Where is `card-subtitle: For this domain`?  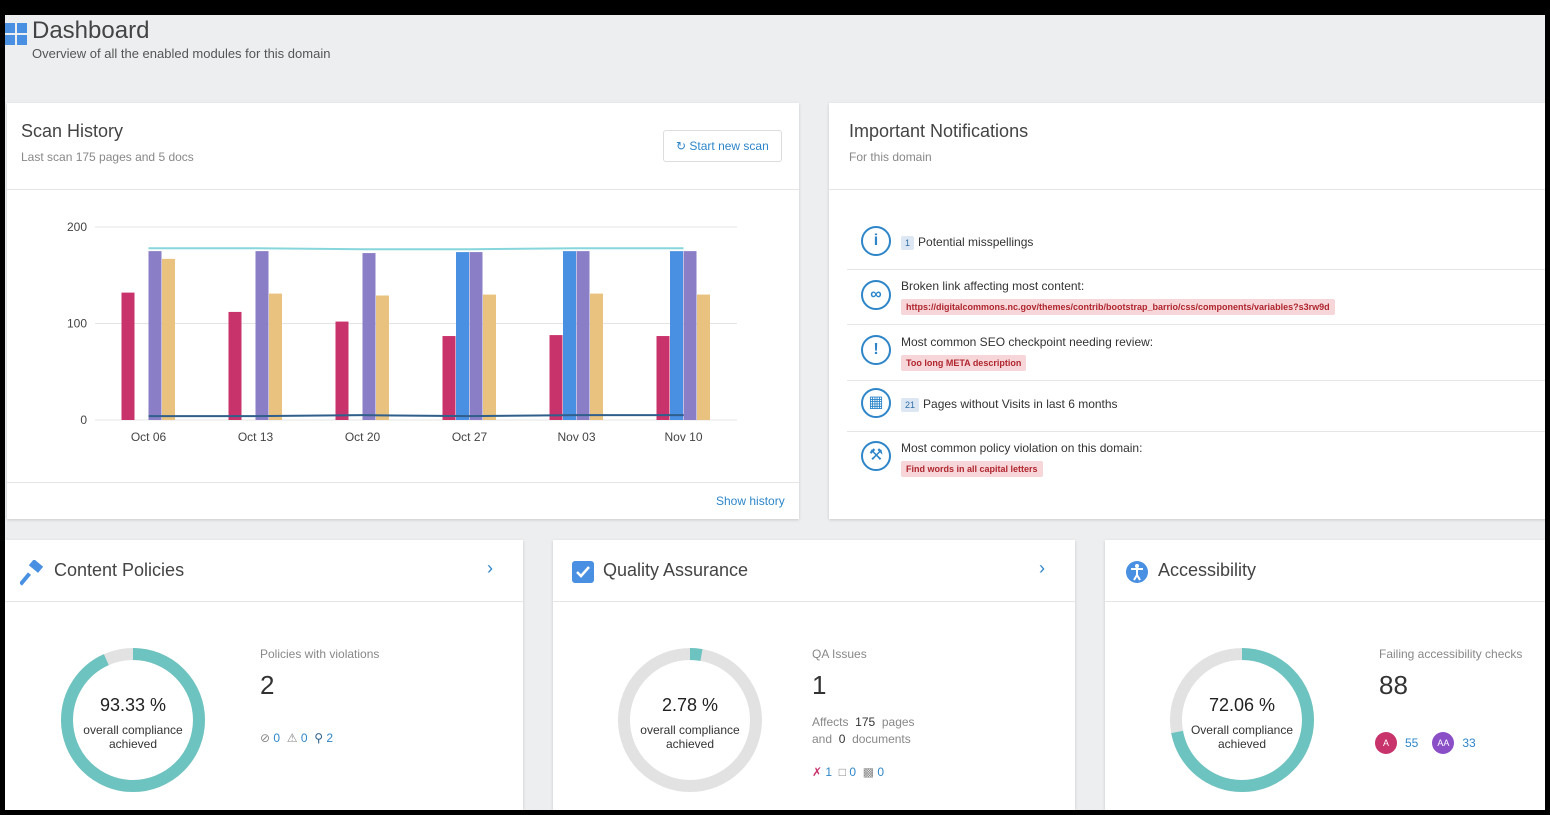 card-subtitle: For this domain is located at coordinates (890, 157).